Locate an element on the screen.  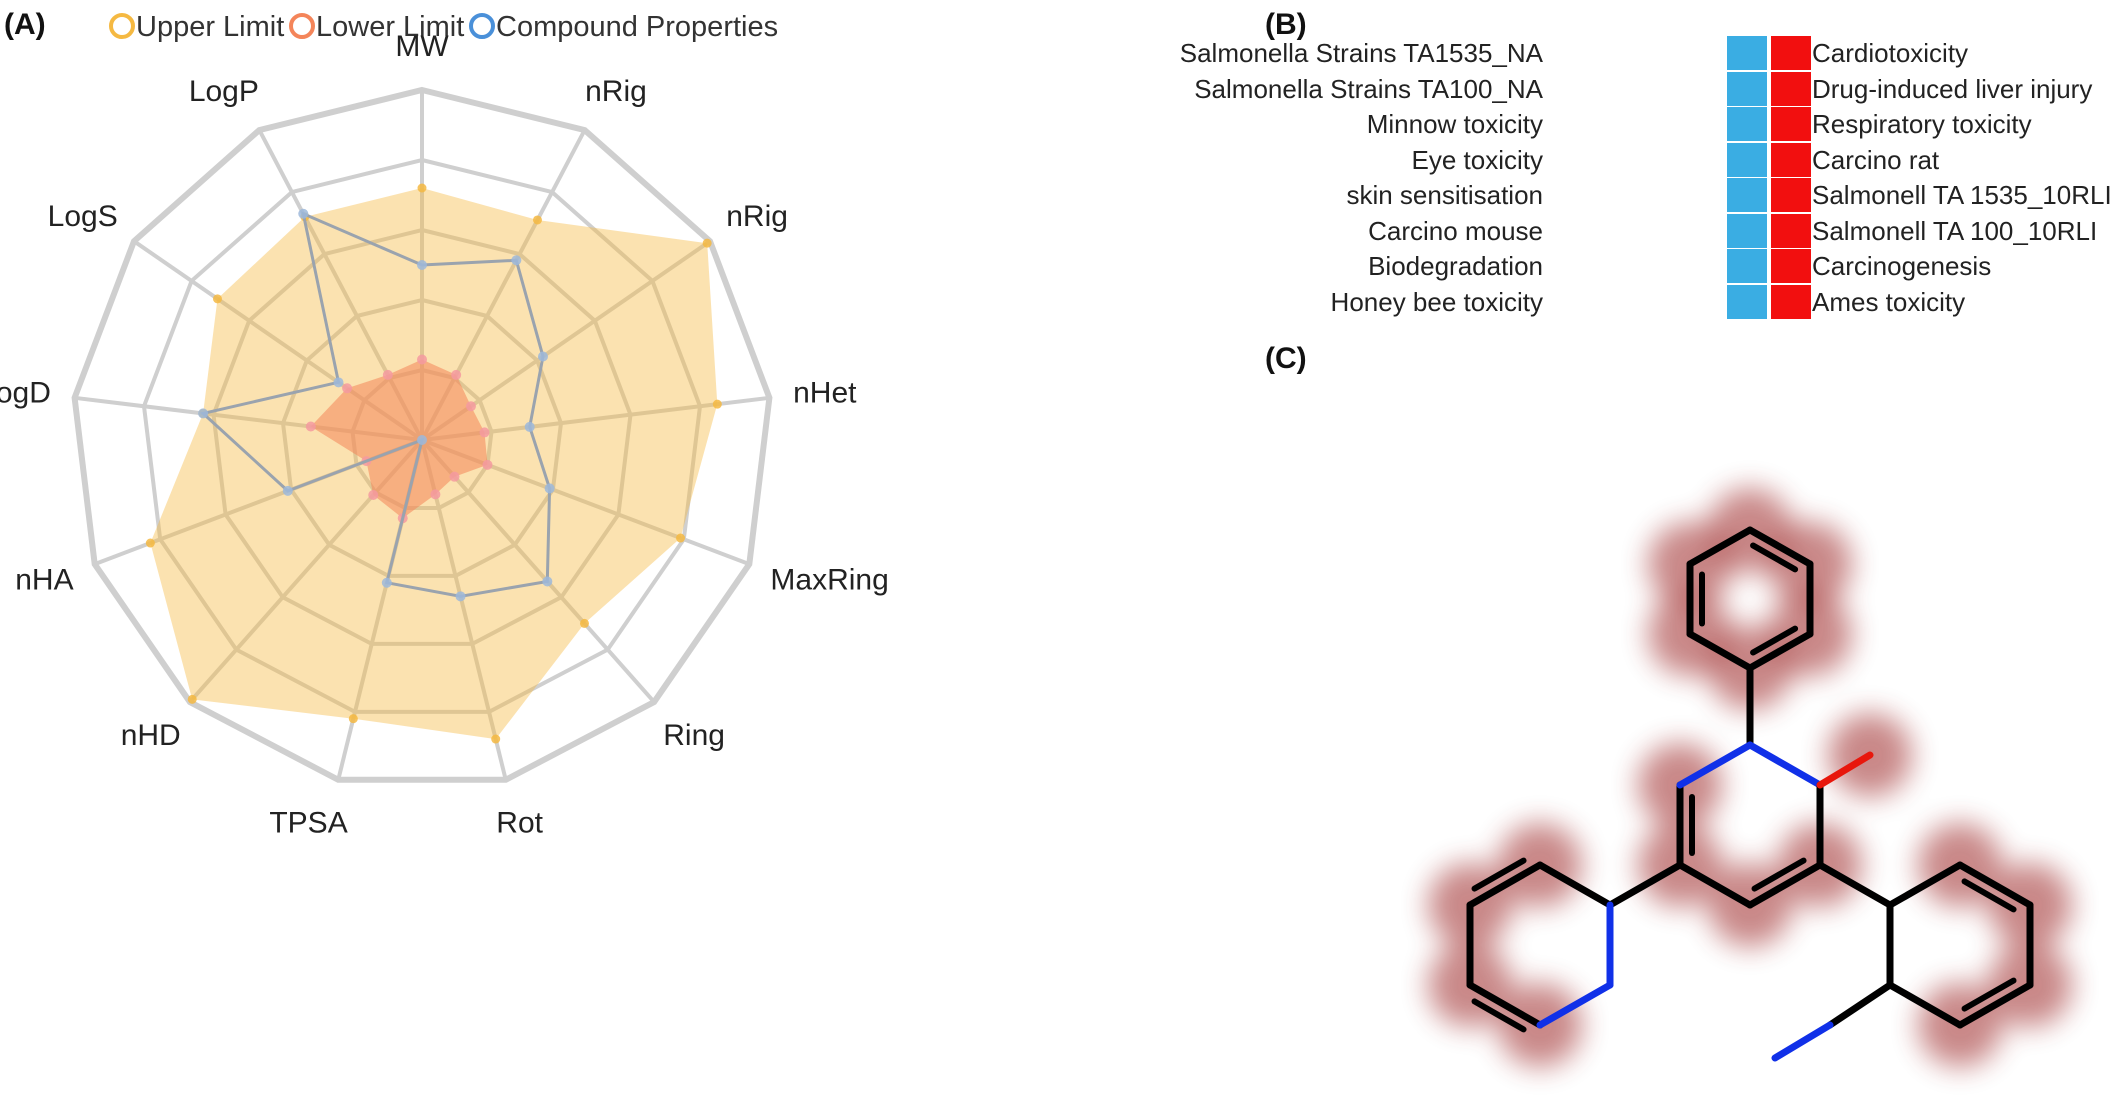
legend-label-0: Upper Limit is located at coordinates (210, 27).